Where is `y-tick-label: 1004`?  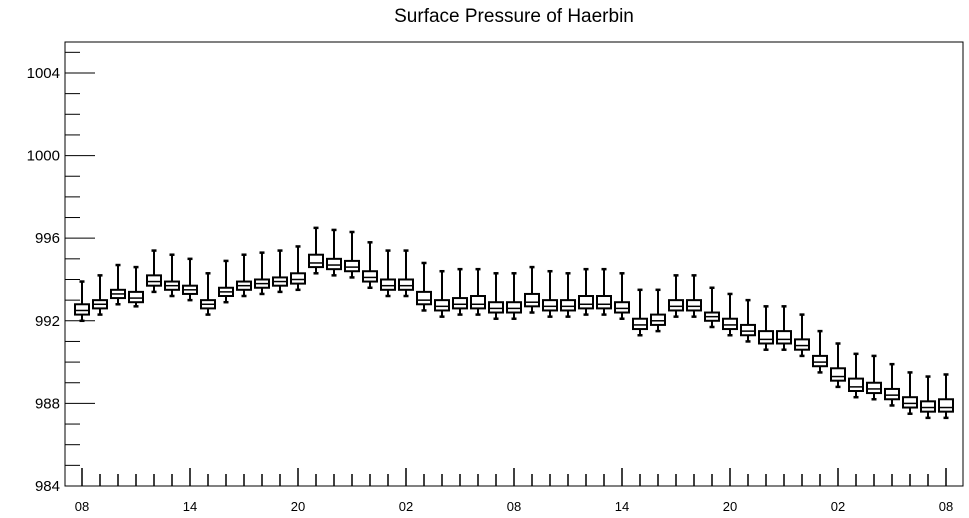 y-tick-label: 1004 is located at coordinates (43, 73).